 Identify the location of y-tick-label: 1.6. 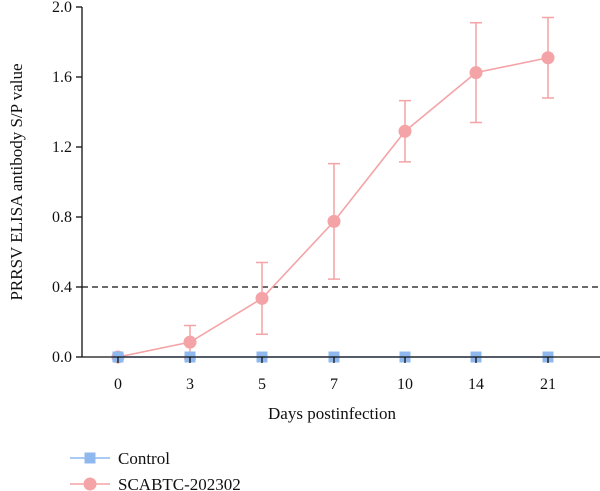
(62, 77).